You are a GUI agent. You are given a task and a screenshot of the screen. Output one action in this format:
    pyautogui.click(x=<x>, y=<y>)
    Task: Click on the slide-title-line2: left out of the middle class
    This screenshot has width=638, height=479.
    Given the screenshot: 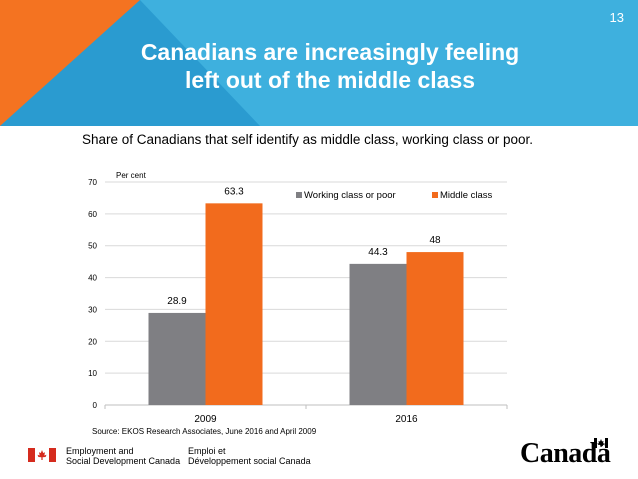 What is the action you would take?
    pyautogui.click(x=330, y=80)
    